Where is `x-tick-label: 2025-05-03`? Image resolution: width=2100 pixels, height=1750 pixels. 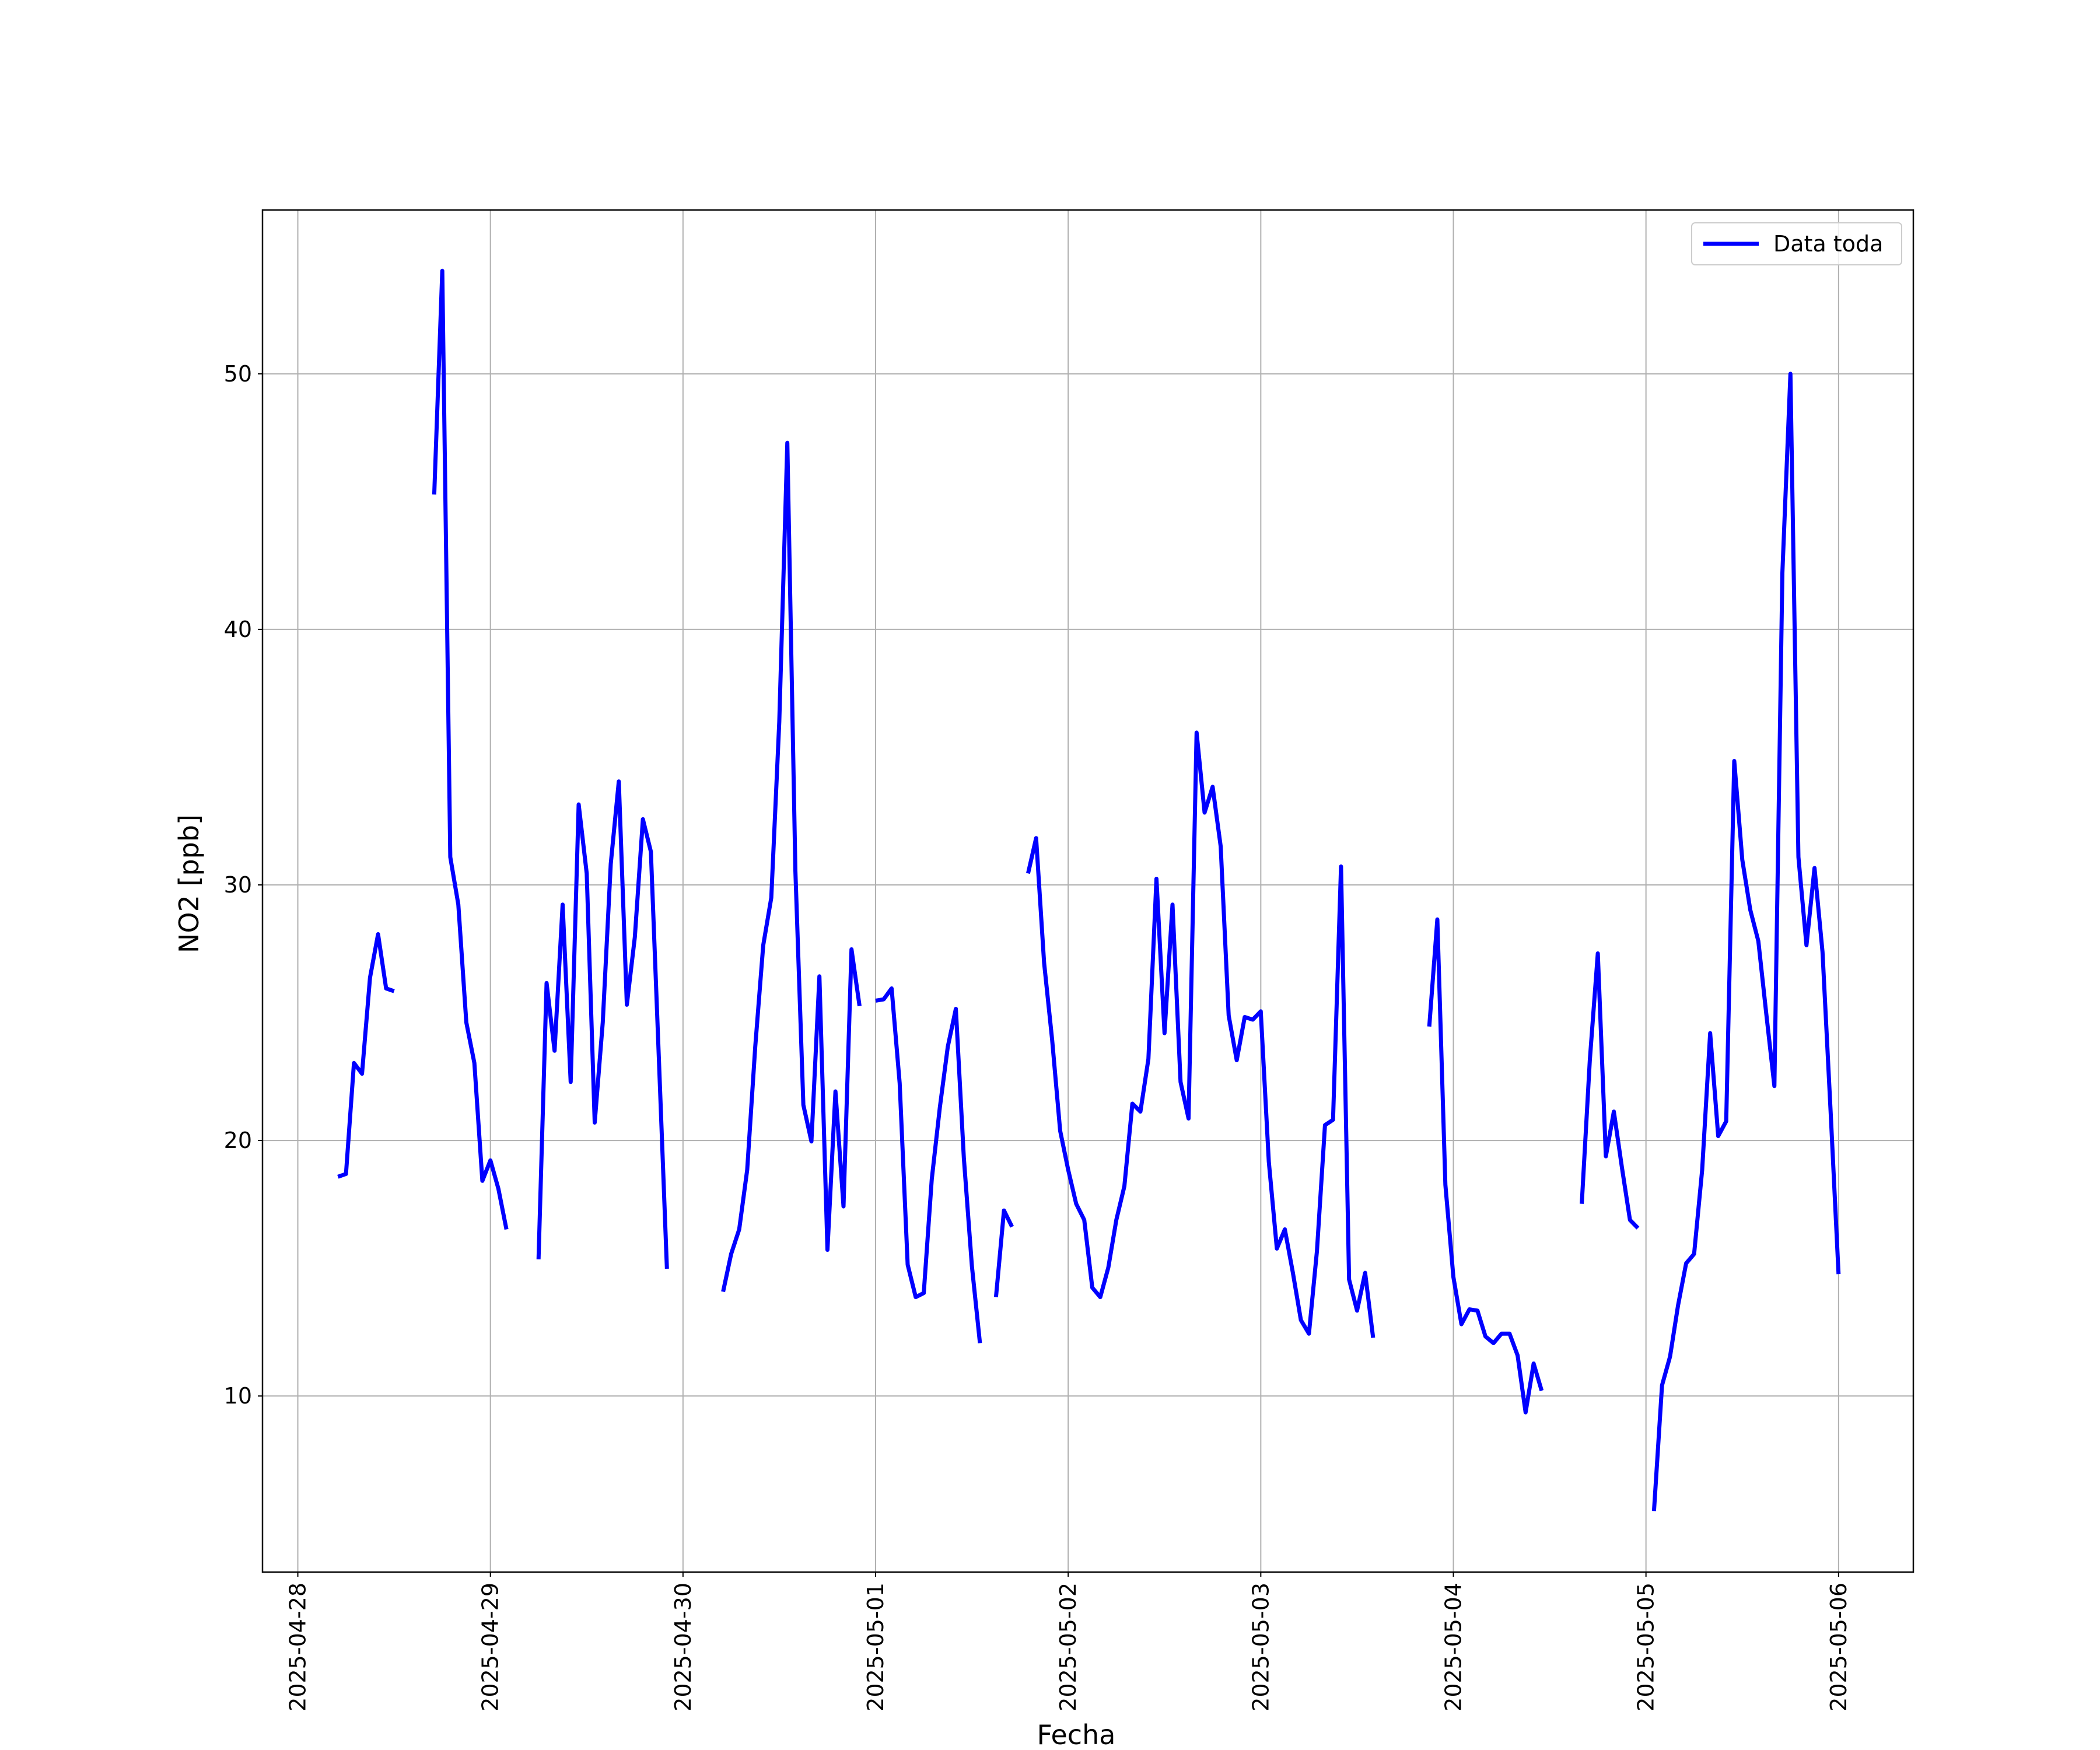
x-tick-label: 2025-05-03 is located at coordinates (1260, 1647).